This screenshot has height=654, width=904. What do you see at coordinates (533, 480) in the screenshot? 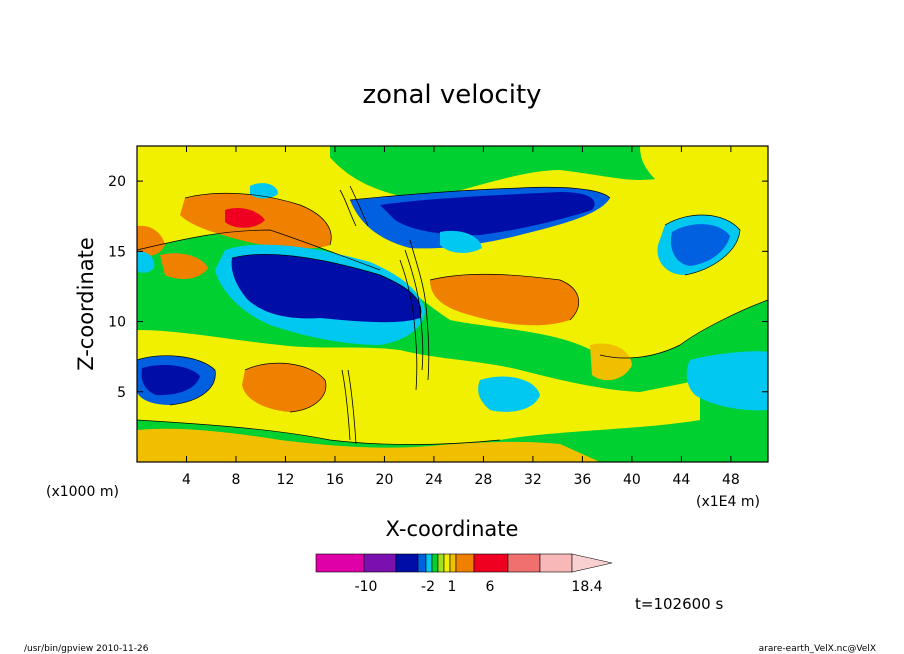
I see `x-tick-label: 32` at bounding box center [533, 480].